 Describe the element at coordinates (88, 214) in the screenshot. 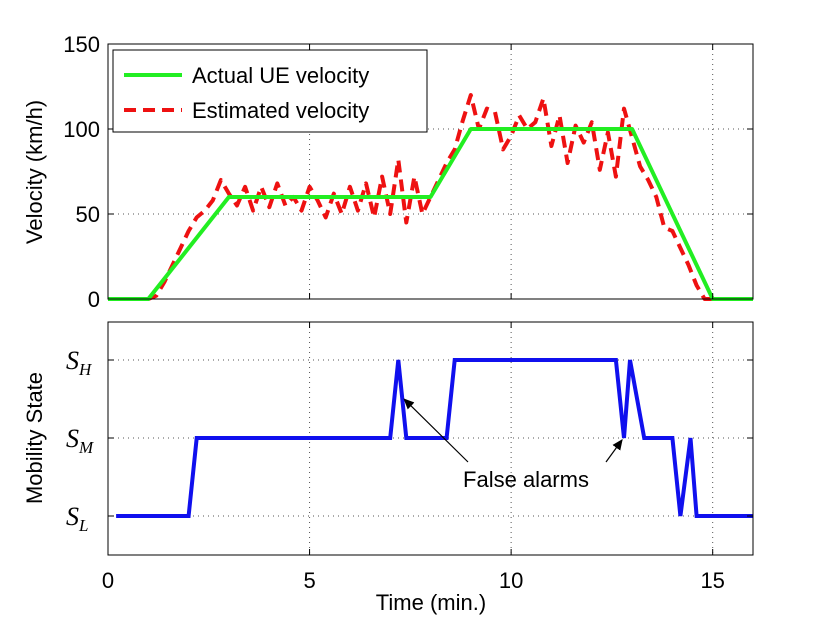

I see `velocity-ytick-label-50: 50` at that location.